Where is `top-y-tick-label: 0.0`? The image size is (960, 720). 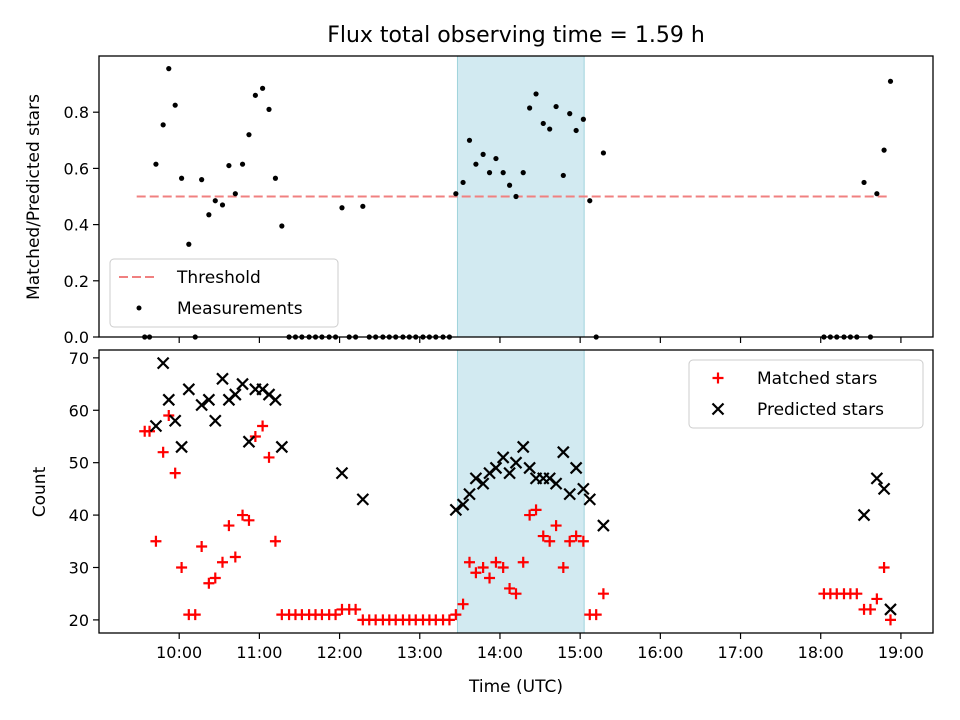
top-y-tick-label: 0.0 is located at coordinates (76, 337).